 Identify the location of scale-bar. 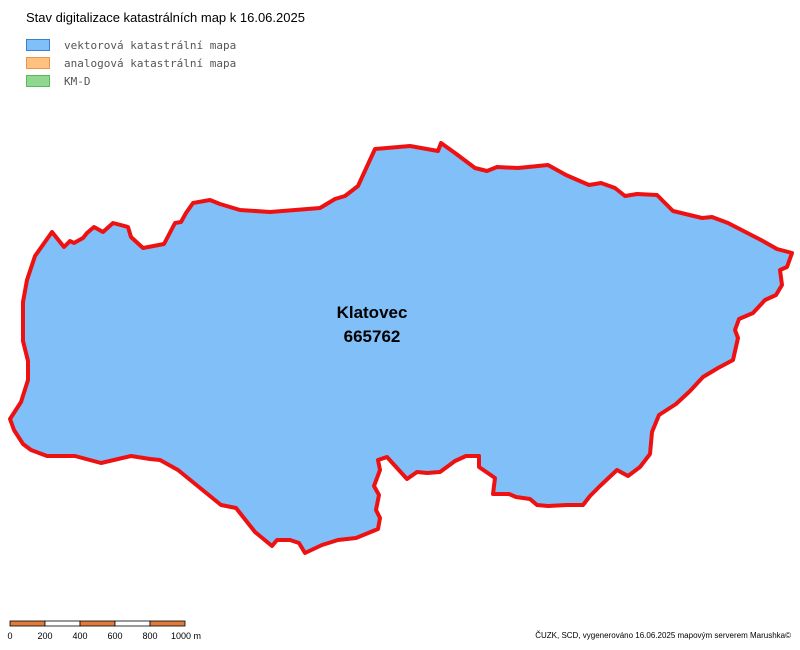
(97, 623).